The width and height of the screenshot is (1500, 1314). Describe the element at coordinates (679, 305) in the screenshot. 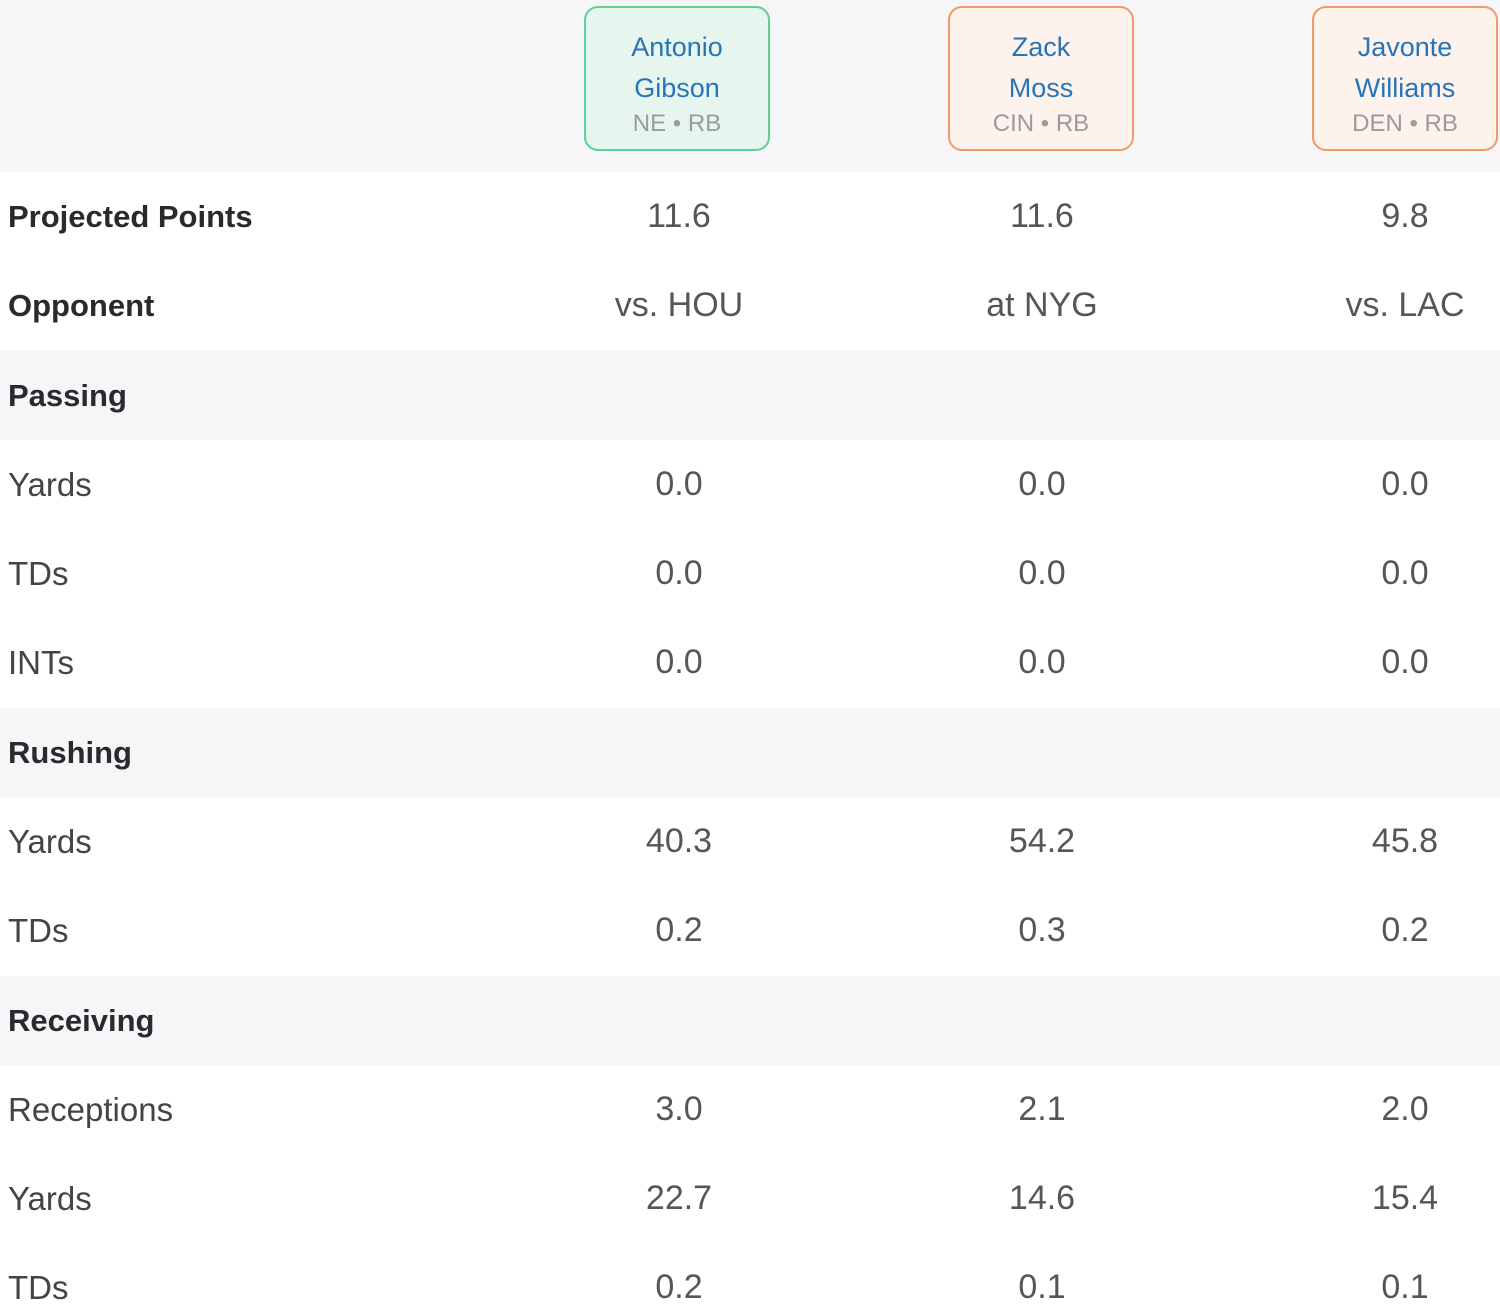

I see `stat-value: vs. HOU` at that location.